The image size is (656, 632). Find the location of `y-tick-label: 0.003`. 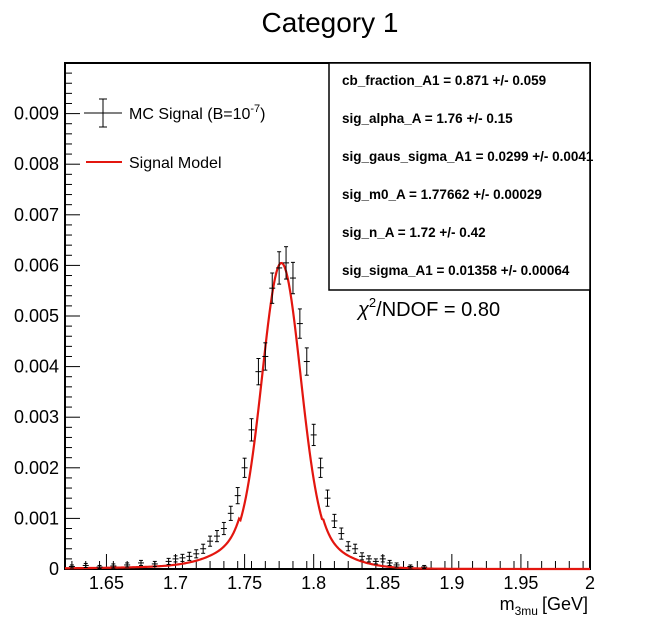

y-tick-label: 0.003 is located at coordinates (36, 417).